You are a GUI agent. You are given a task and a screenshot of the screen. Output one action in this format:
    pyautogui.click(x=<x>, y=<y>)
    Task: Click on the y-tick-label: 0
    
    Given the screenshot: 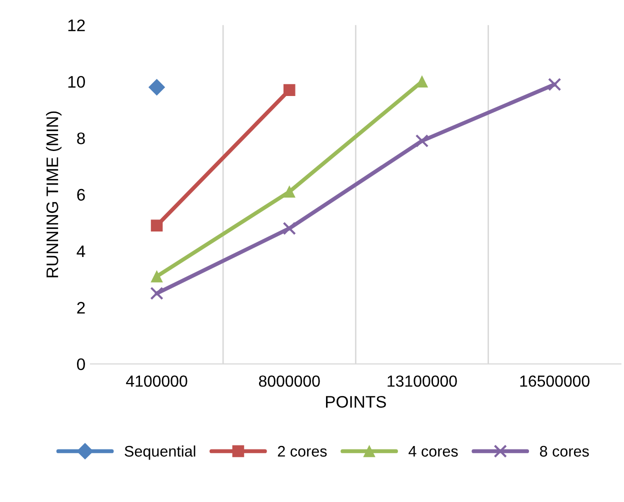 What is the action you would take?
    pyautogui.click(x=81, y=364)
    